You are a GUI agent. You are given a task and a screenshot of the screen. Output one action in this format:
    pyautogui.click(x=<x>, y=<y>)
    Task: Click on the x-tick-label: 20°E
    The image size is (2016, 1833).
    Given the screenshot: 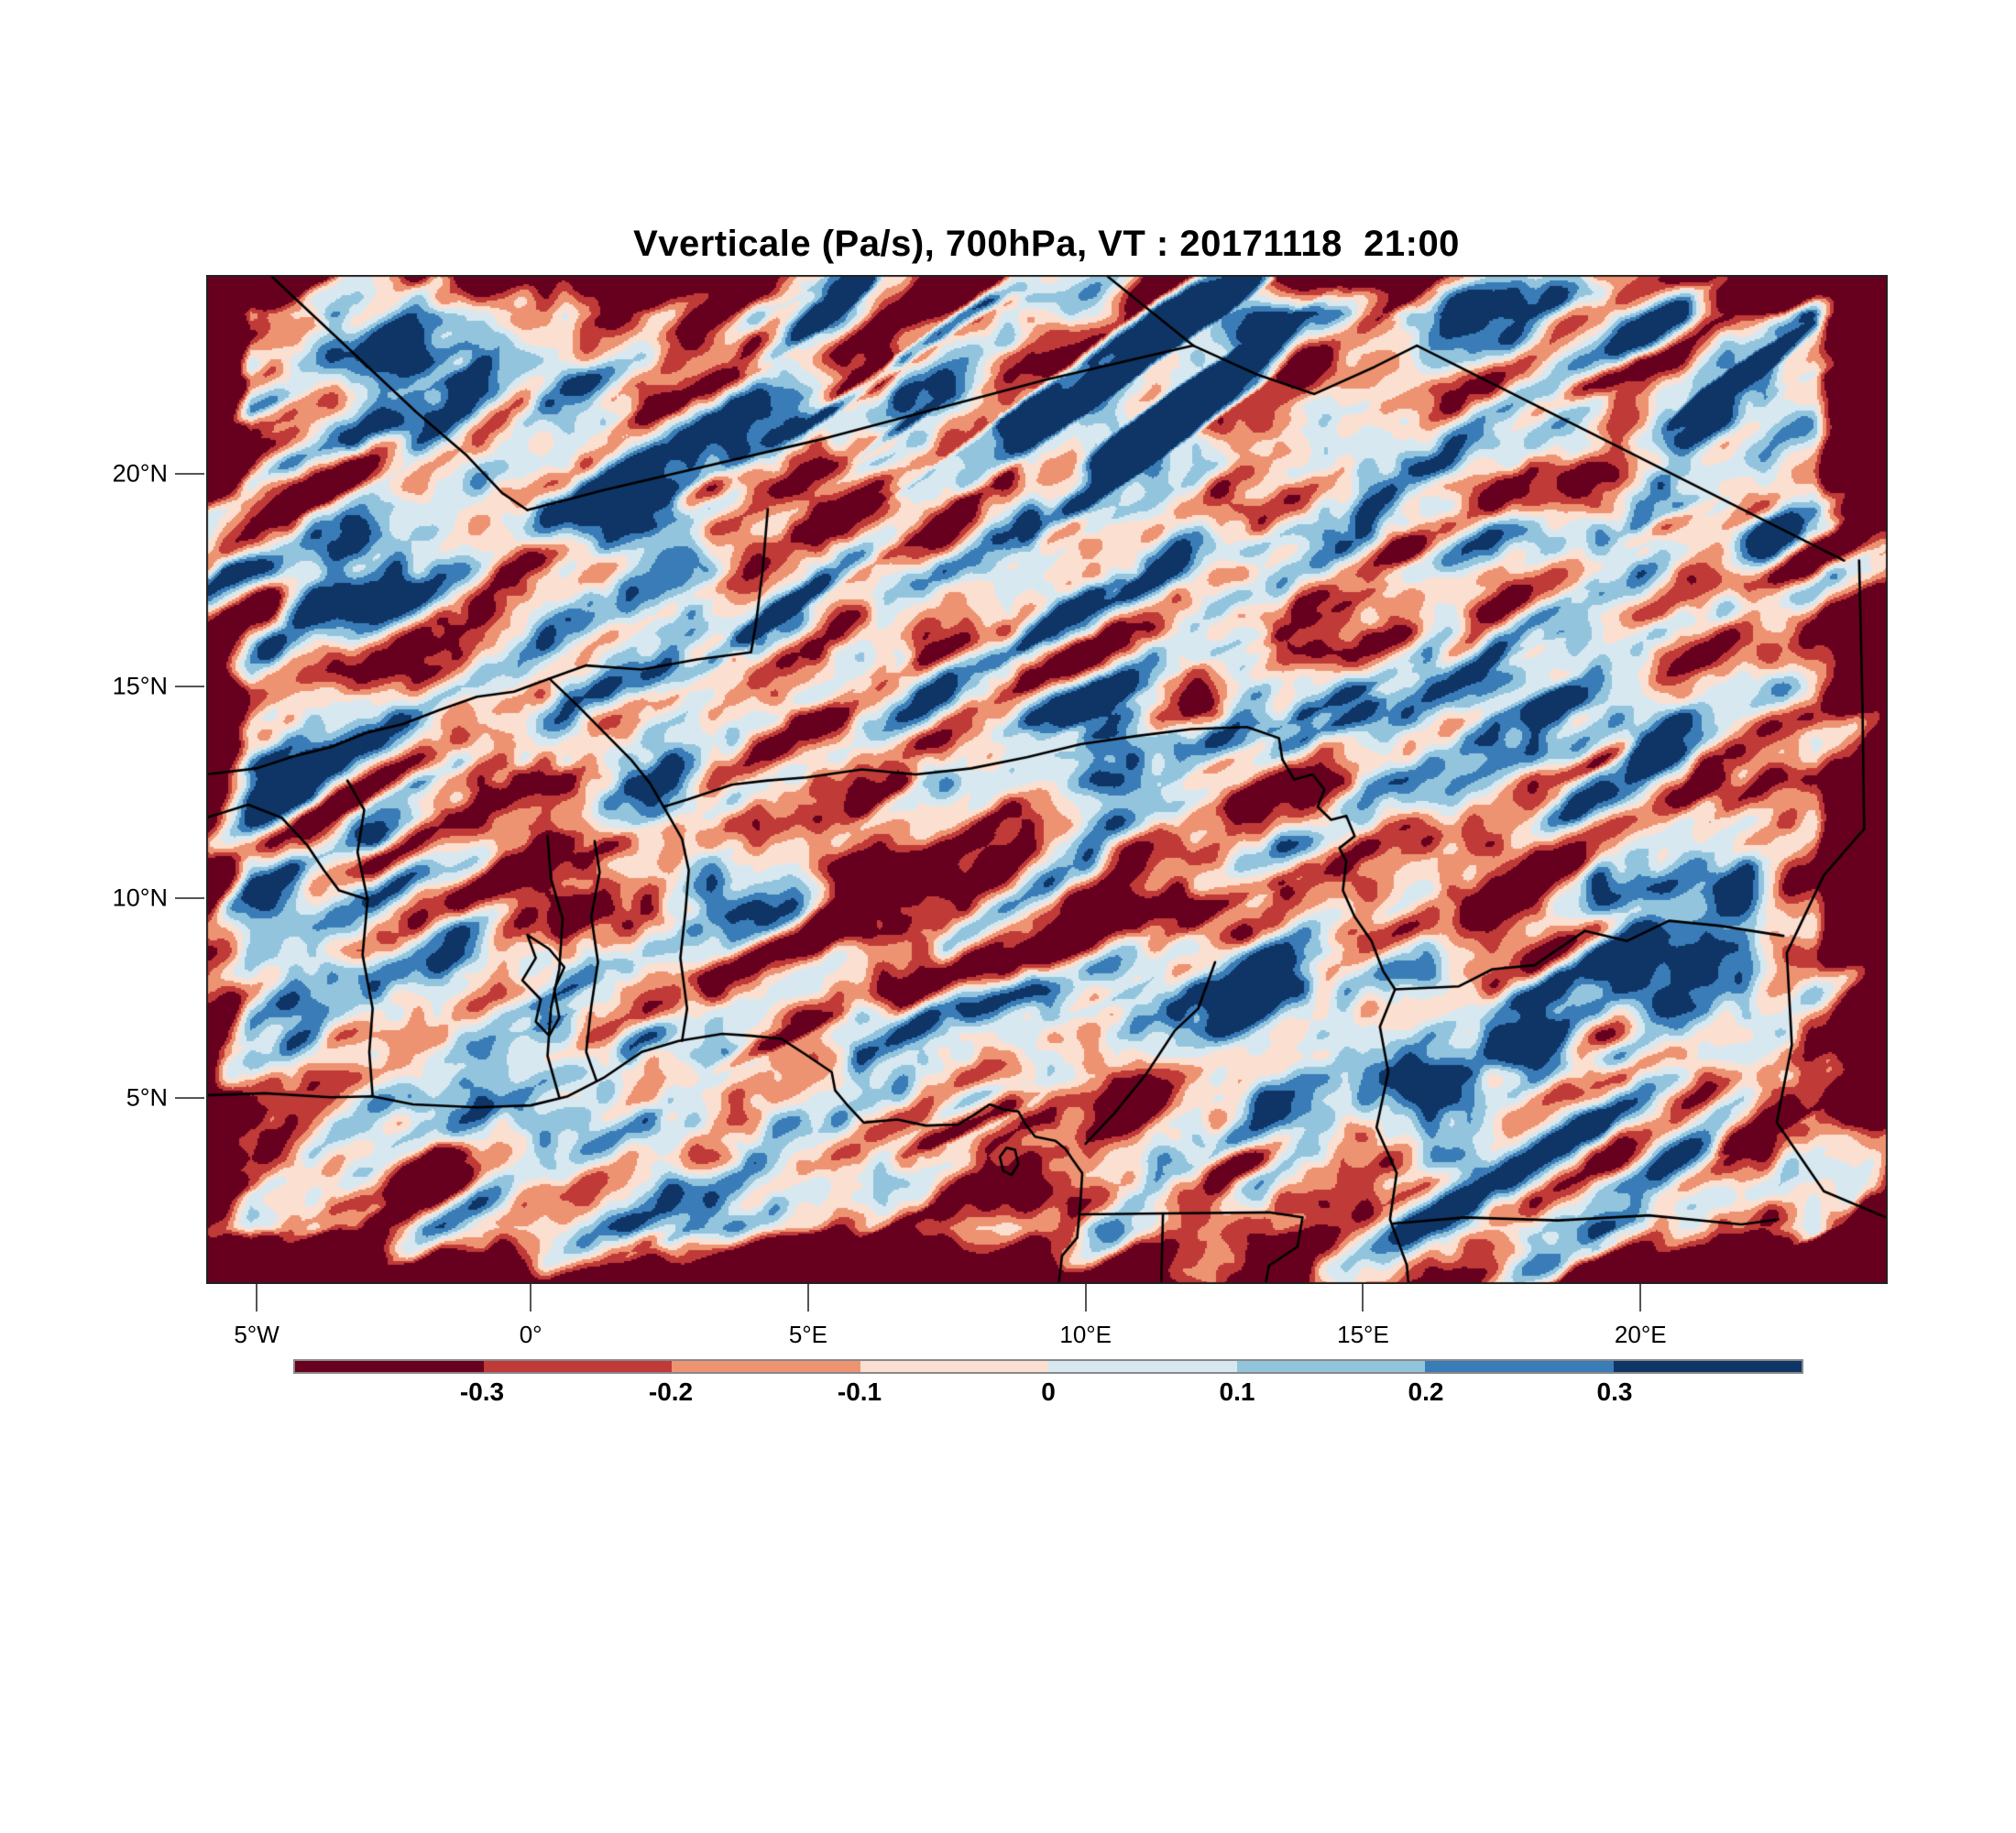 What is the action you would take?
    pyautogui.click(x=1640, y=1334)
    